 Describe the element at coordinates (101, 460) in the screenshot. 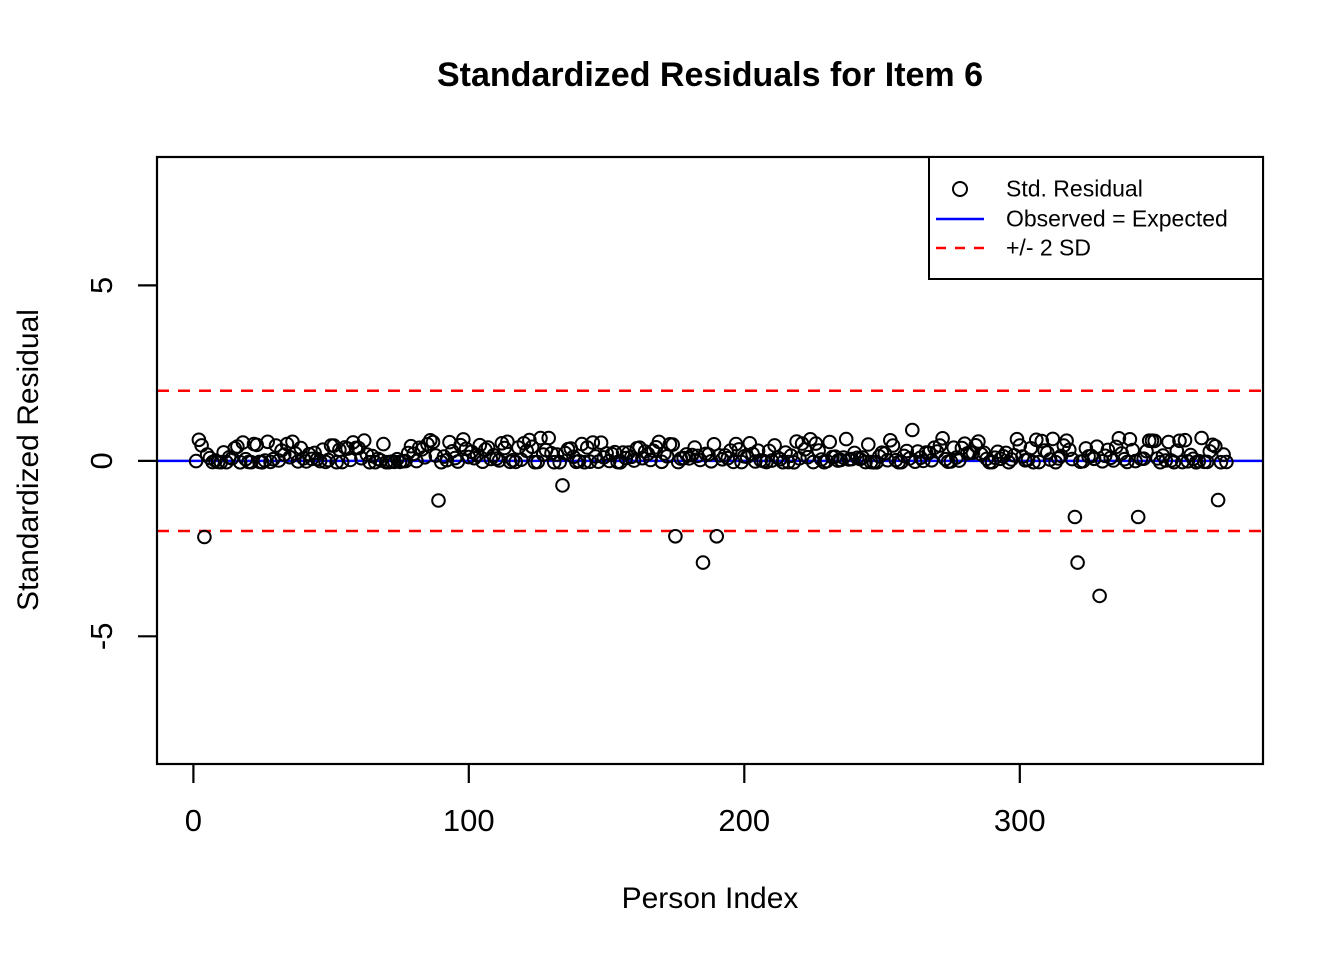

I see `y-tick-label: 0` at that location.